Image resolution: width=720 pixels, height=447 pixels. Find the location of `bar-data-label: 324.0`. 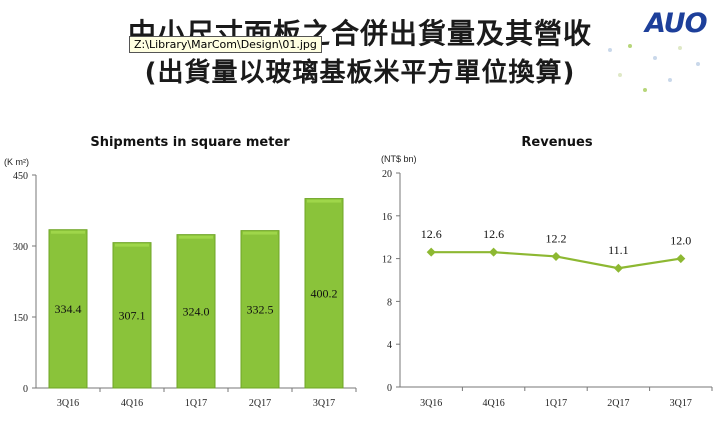

bar-data-label: 324.0 is located at coordinates (196, 311).